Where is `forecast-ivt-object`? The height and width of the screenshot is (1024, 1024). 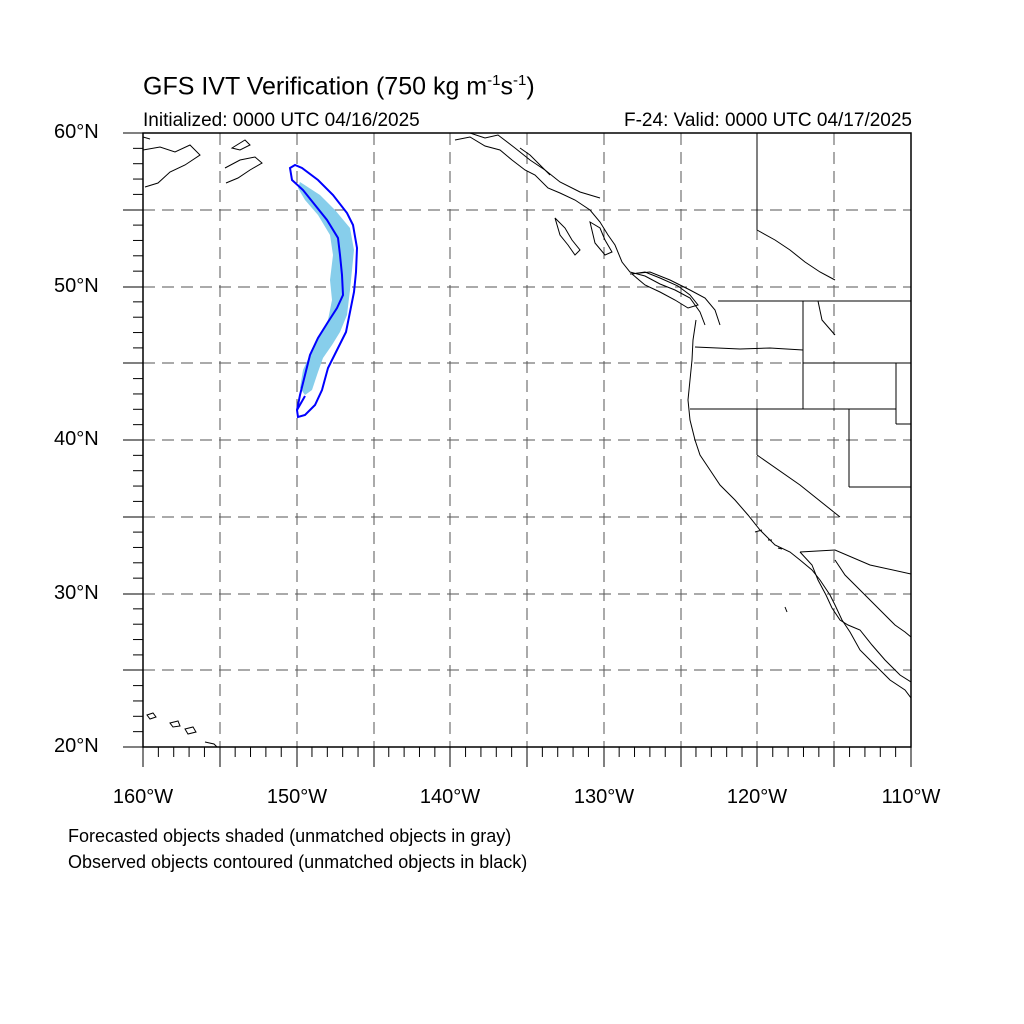 forecast-ivt-object is located at coordinates (326, 288).